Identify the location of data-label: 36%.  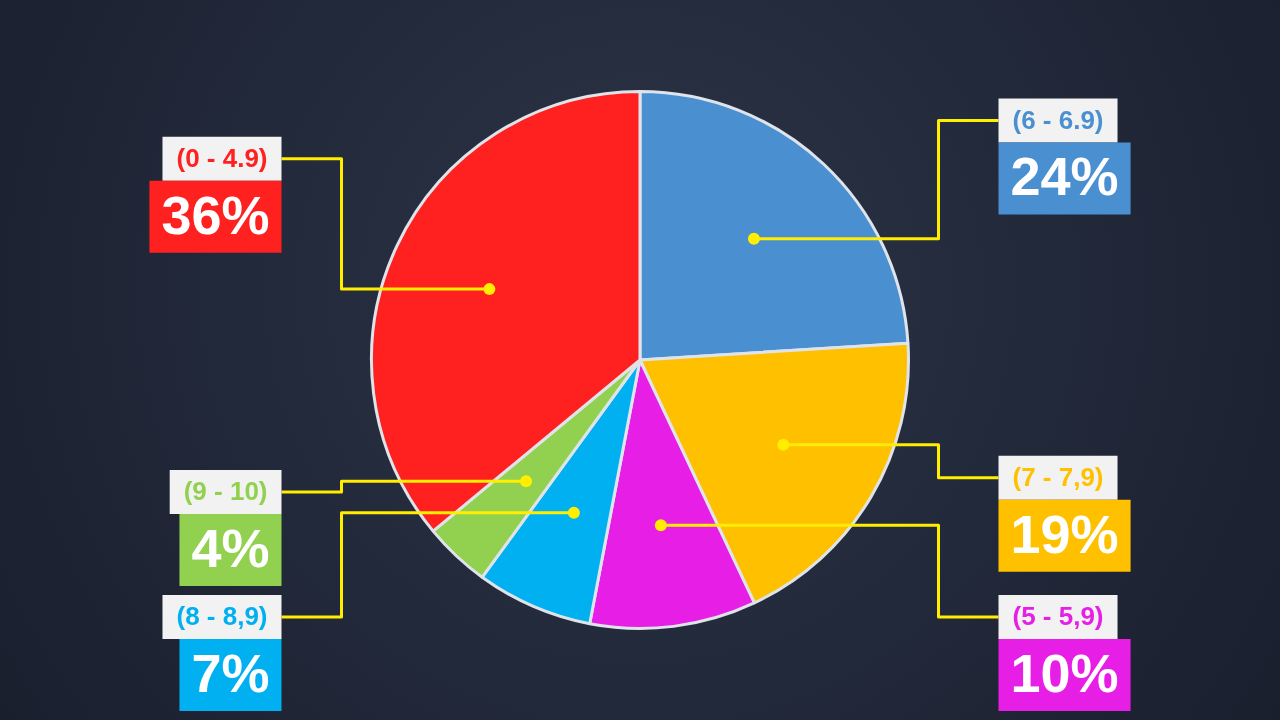
(215, 214).